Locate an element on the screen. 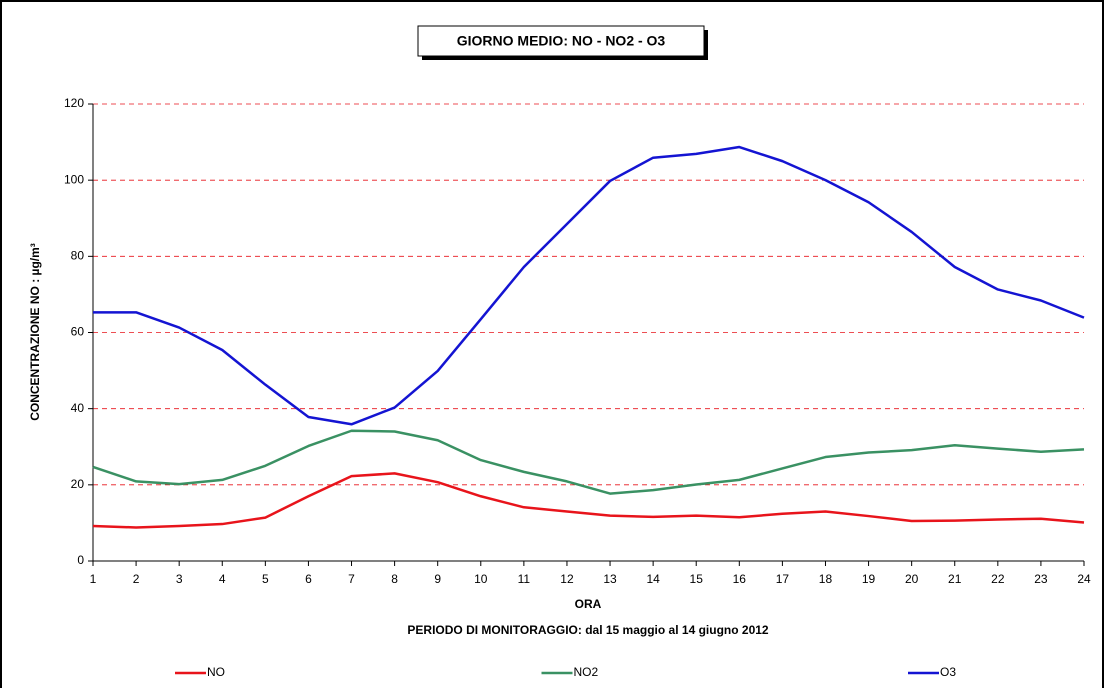  y-tick-label: 120 is located at coordinates (74, 103).